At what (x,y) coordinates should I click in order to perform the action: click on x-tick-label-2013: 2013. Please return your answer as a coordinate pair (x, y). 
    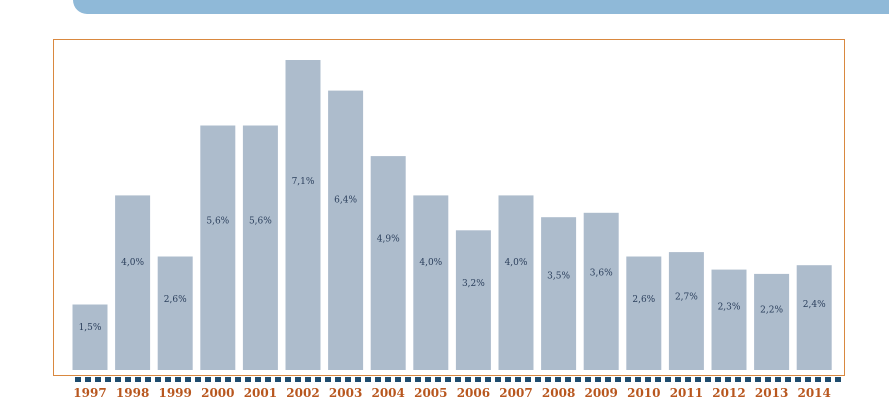
    Looking at the image, I should click on (771, 393).